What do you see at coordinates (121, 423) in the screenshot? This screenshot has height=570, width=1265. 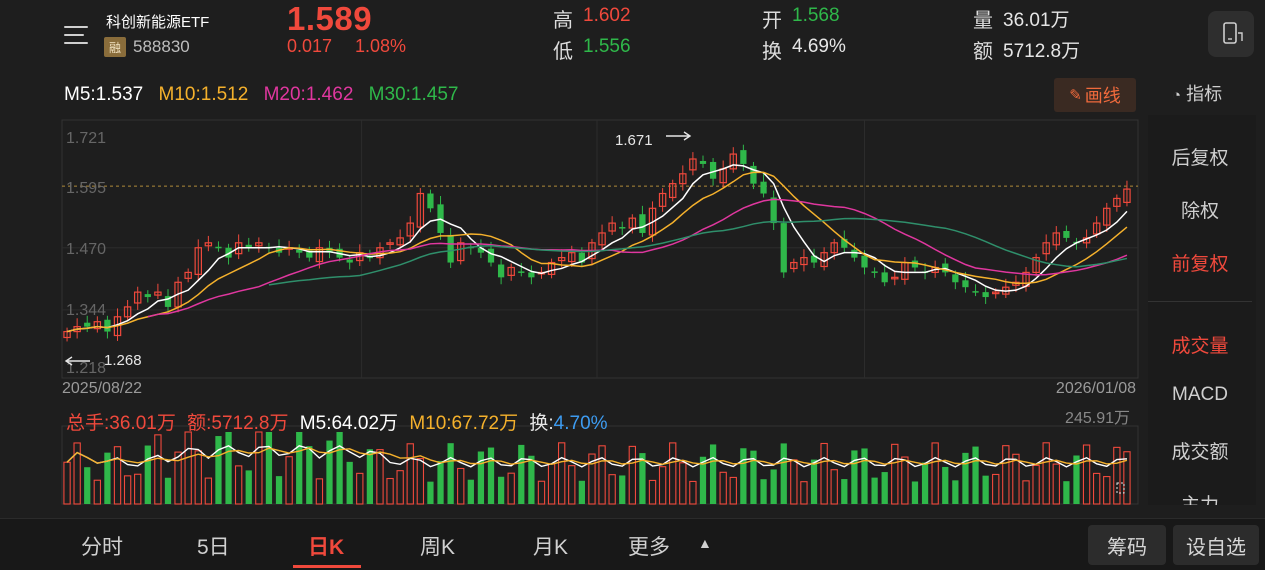 I see `volume-total: 总手:36.01万` at bounding box center [121, 423].